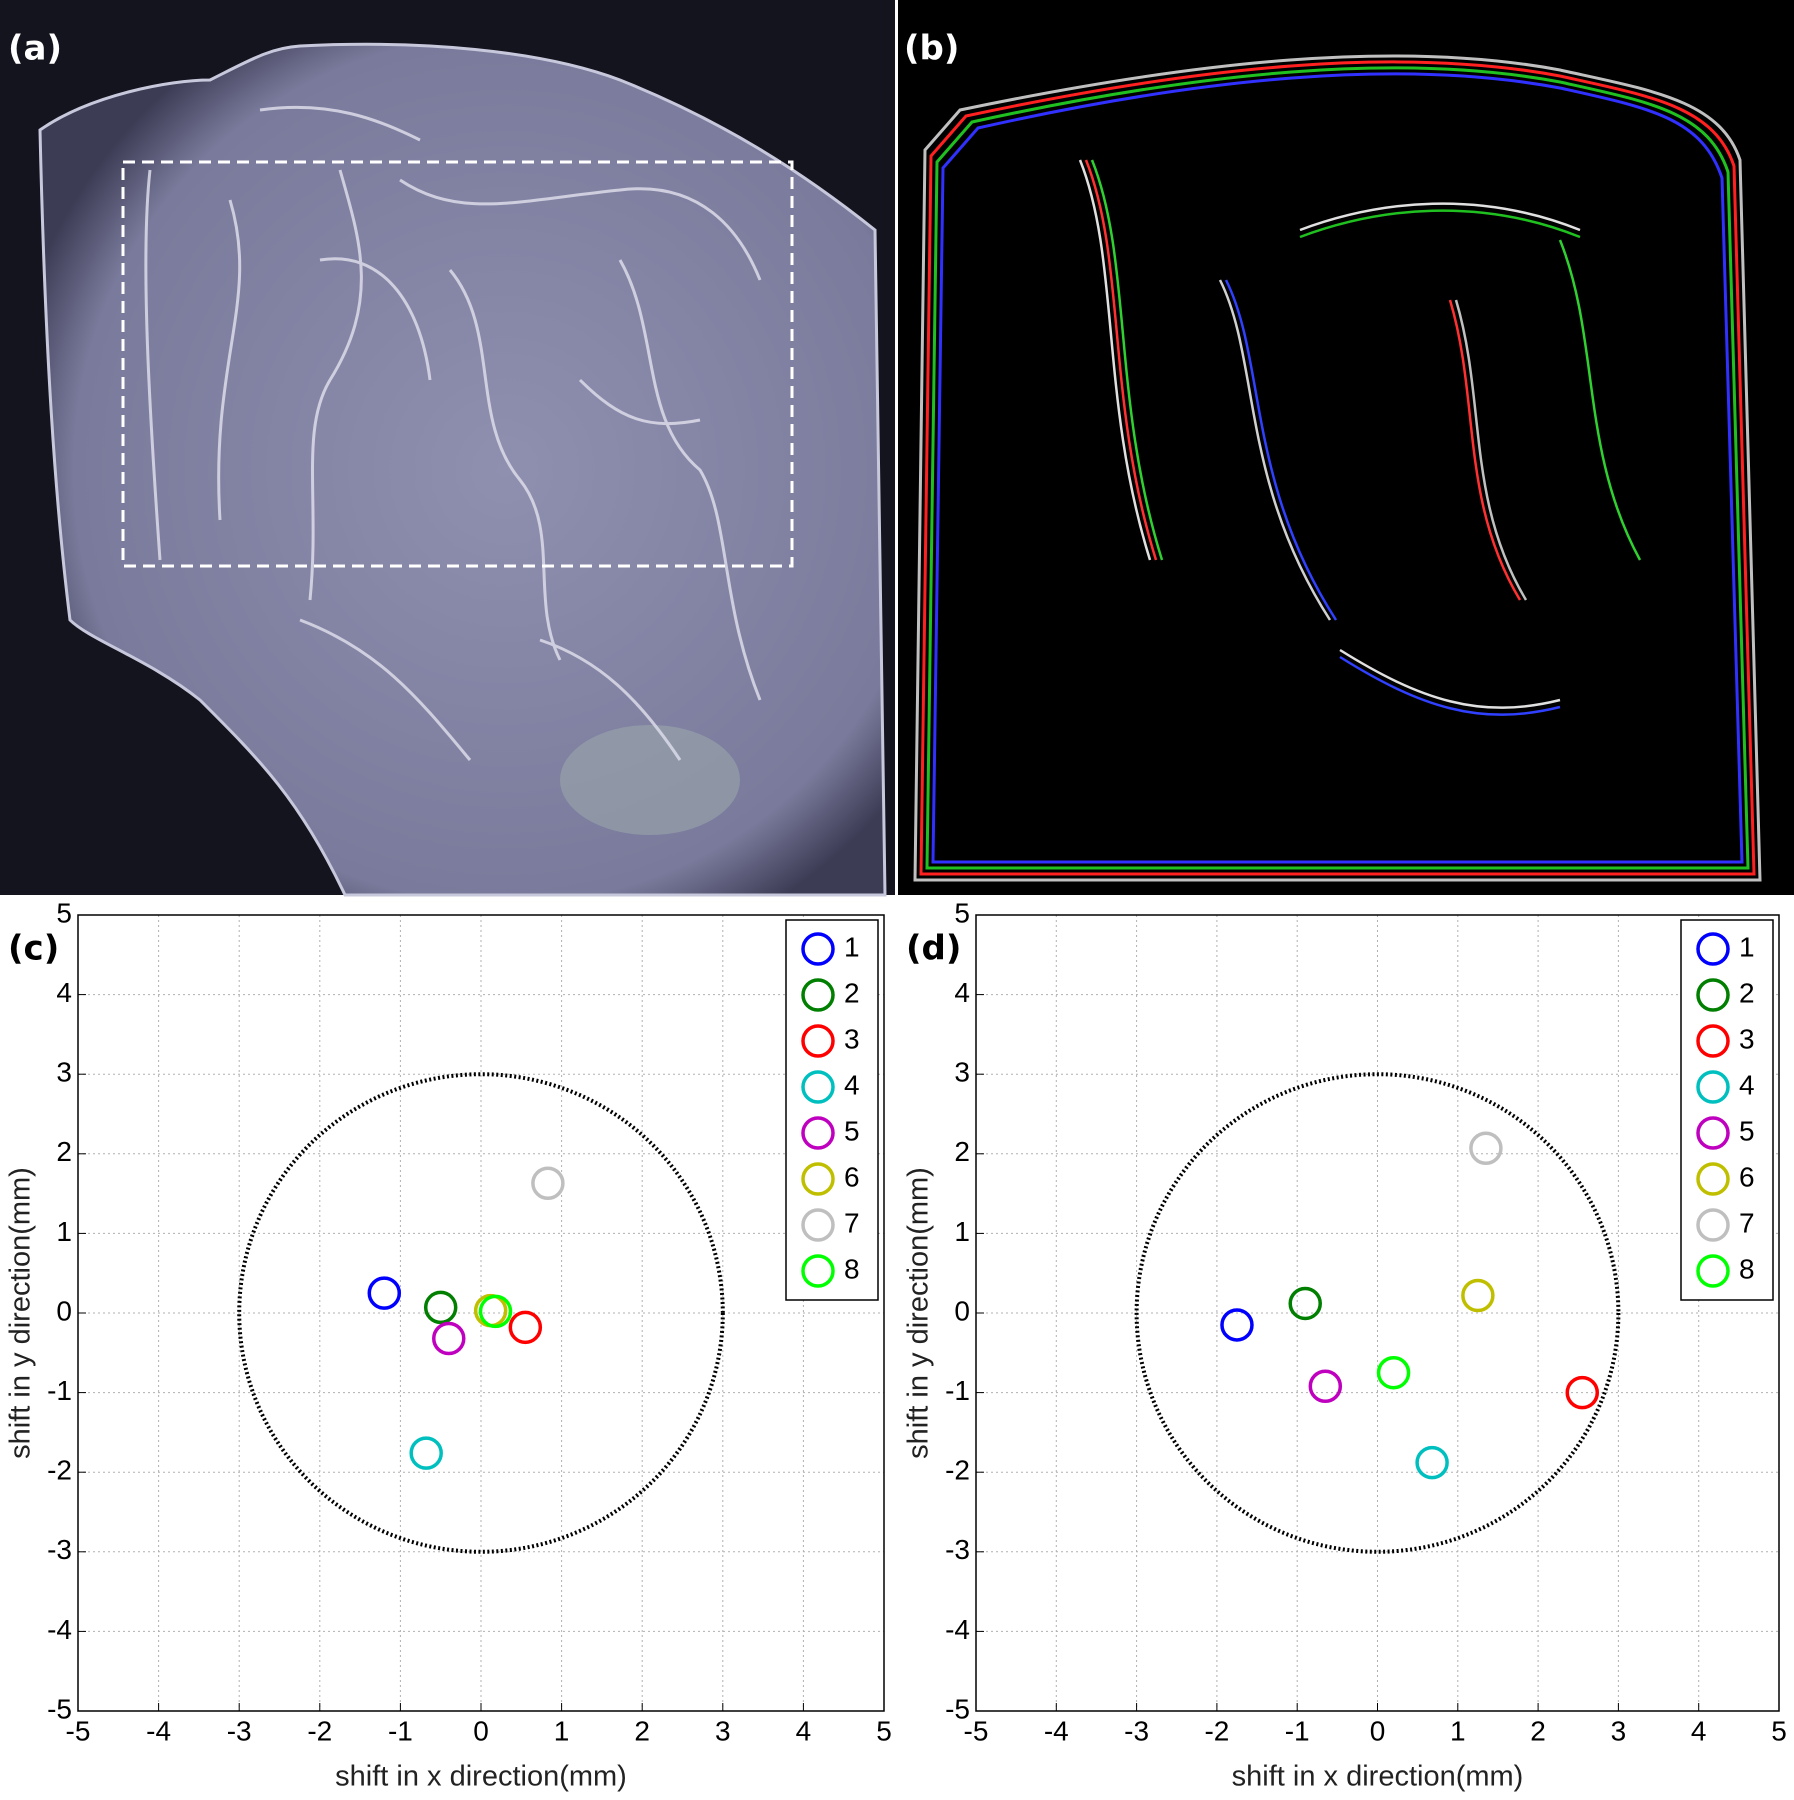 This screenshot has width=1794, height=1800. What do you see at coordinates (642, 1730) in the screenshot?
I see `x-tick-label: 2` at bounding box center [642, 1730].